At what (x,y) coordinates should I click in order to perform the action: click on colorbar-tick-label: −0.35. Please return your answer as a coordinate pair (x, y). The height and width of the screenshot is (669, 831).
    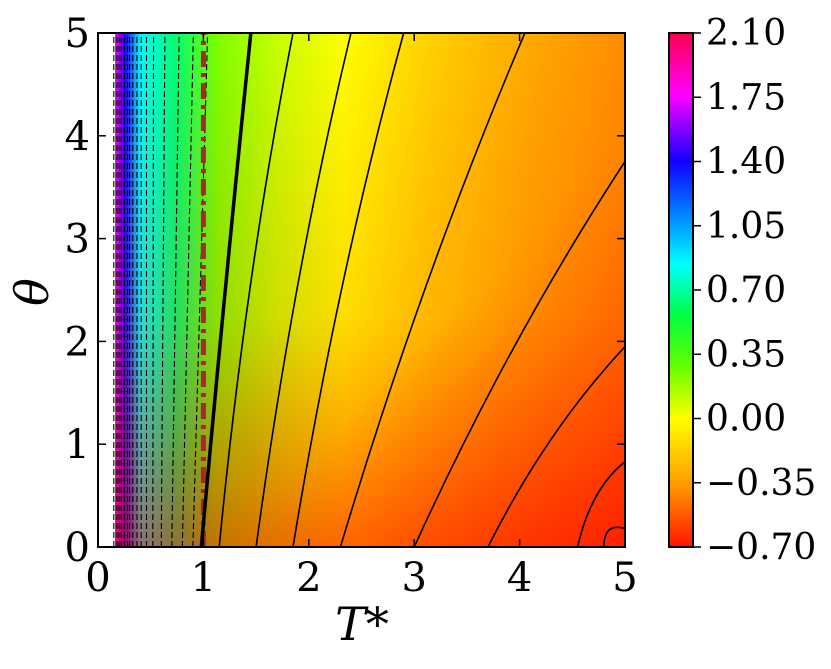
    Looking at the image, I should click on (761, 483).